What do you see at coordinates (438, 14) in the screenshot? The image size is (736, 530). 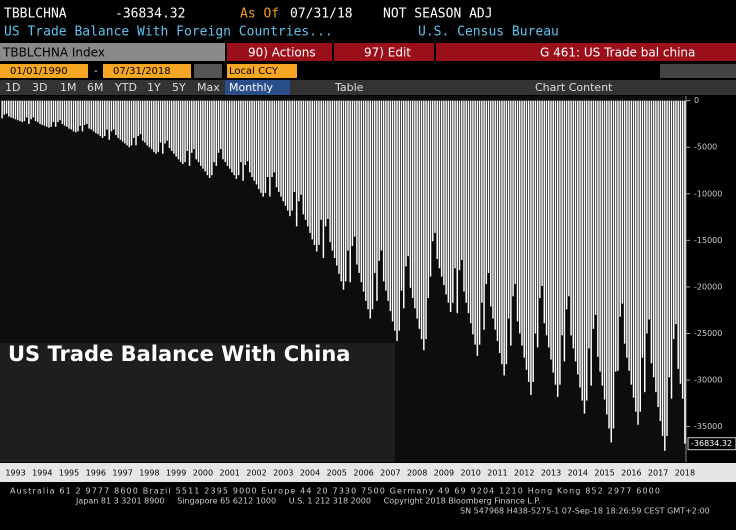 I see `adjustment: NOT SEASON ADJ` at bounding box center [438, 14].